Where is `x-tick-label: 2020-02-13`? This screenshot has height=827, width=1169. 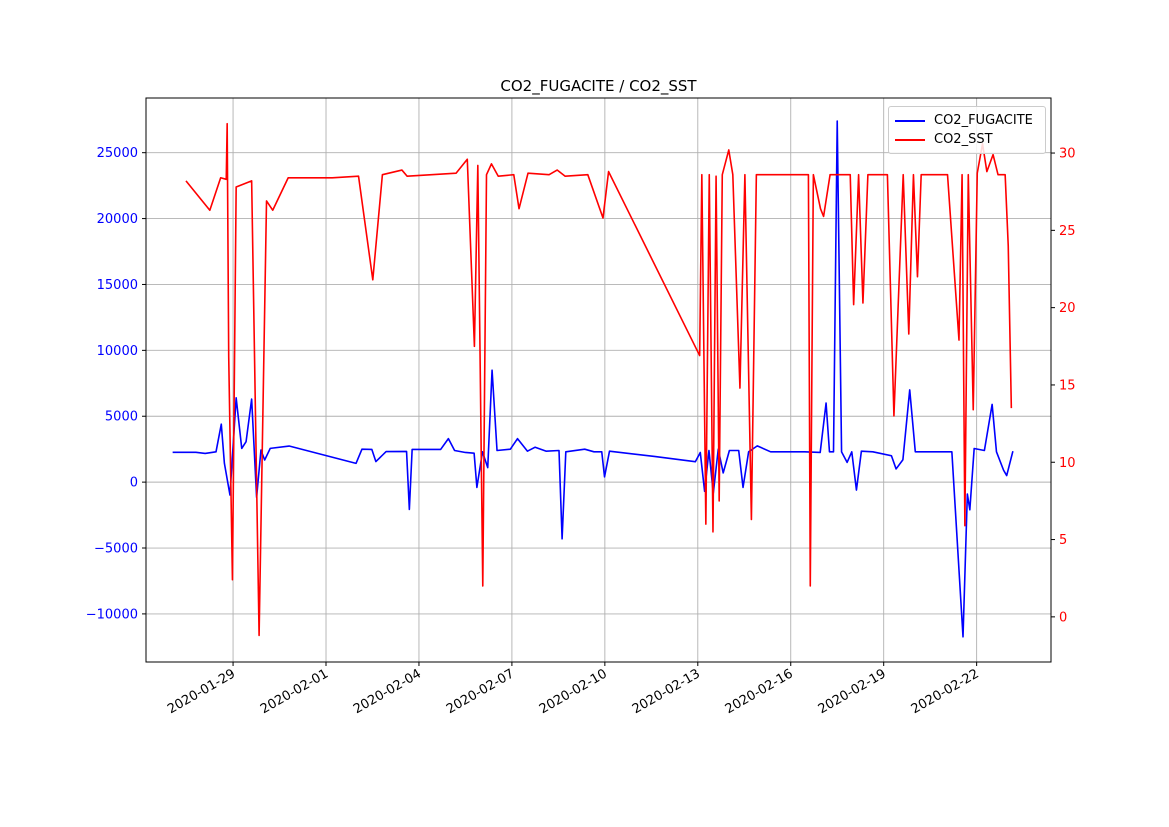 x-tick-label: 2020-02-13 is located at coordinates (666, 691).